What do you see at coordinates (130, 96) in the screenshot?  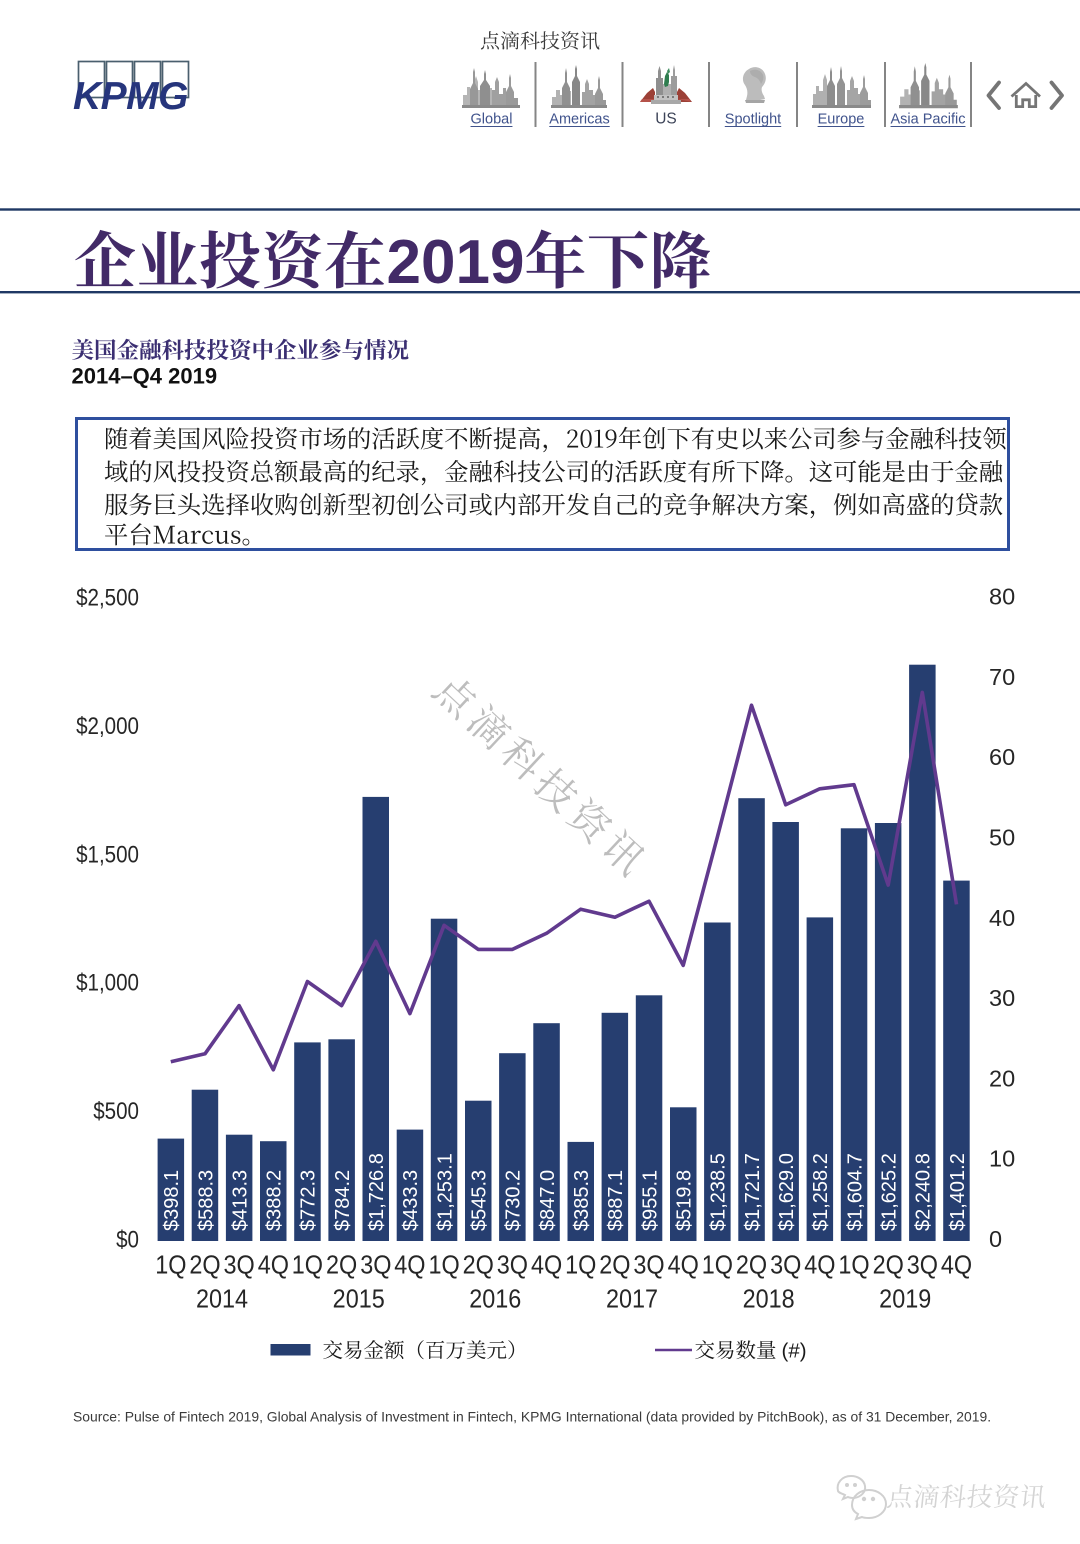 I see `svg-text: KPMG` at bounding box center [130, 96].